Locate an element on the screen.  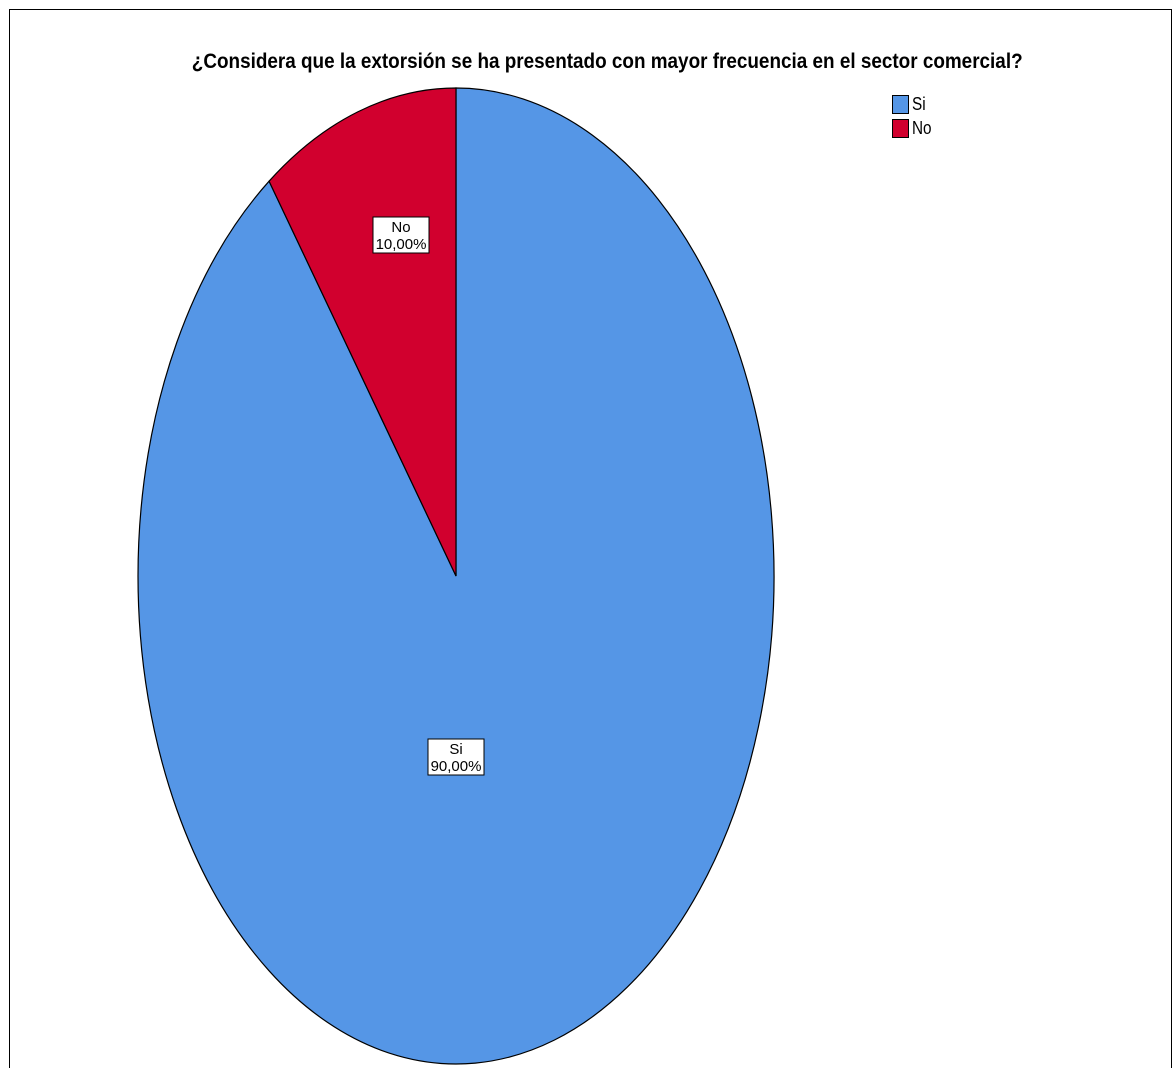
pie-slice-no is located at coordinates (362, 332).